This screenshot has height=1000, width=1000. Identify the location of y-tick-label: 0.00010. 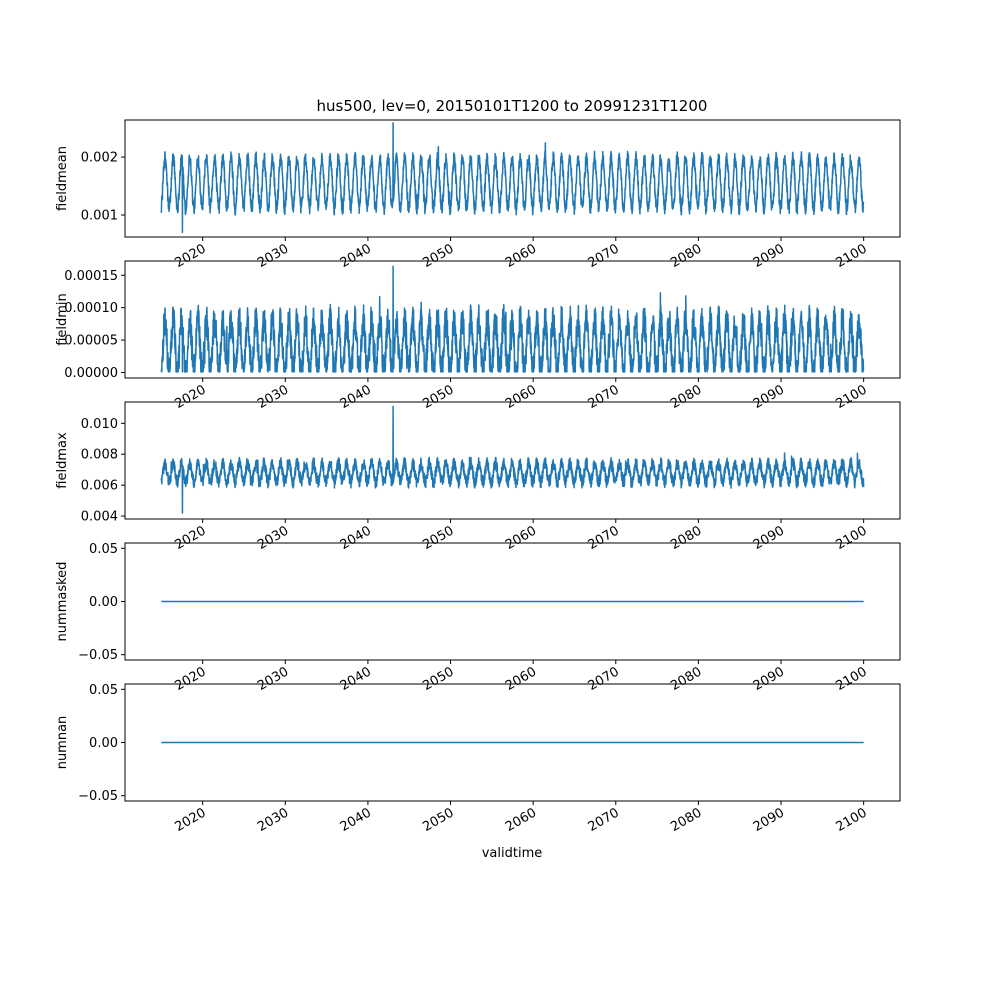
(91, 308).